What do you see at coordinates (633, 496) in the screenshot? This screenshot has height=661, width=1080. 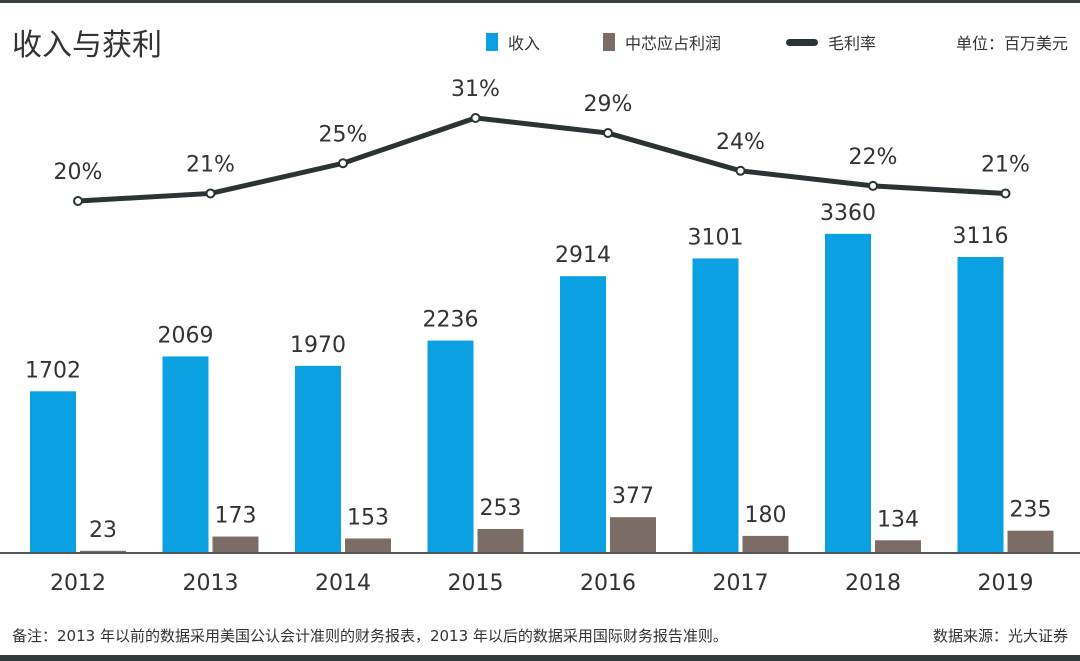 I see `profit-label: 377` at bounding box center [633, 496].